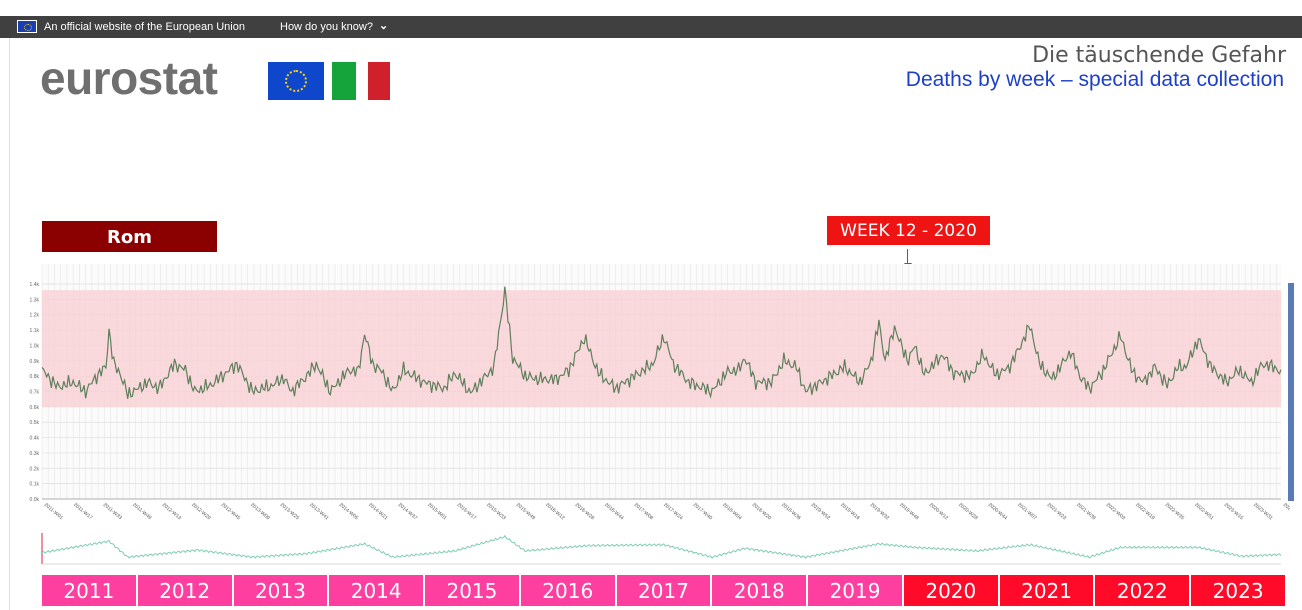 The width and height of the screenshot is (1302, 610). I want to click on y-tick-label: 0.7k, so click(35, 393).